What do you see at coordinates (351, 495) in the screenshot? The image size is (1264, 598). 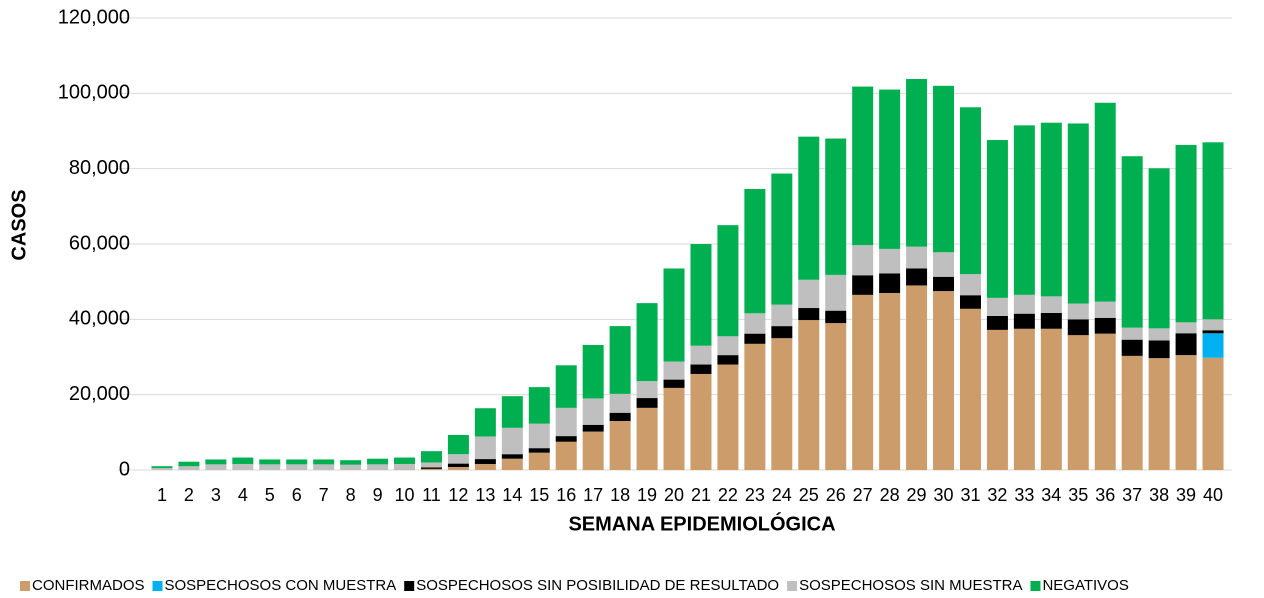 I see `x-tick-label: 8` at bounding box center [351, 495].